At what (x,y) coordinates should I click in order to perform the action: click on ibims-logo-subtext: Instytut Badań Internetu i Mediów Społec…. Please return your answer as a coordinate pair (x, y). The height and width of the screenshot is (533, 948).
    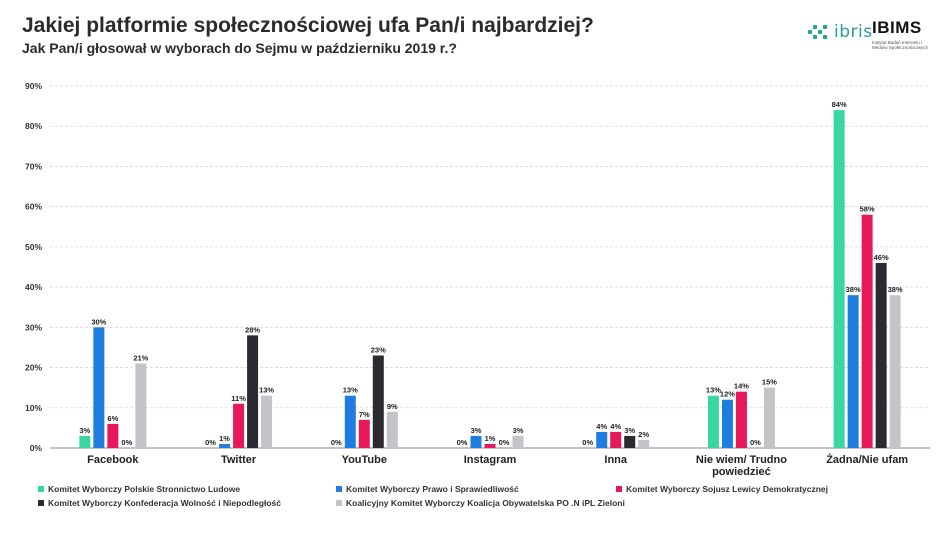
    Looking at the image, I should click on (900, 45).